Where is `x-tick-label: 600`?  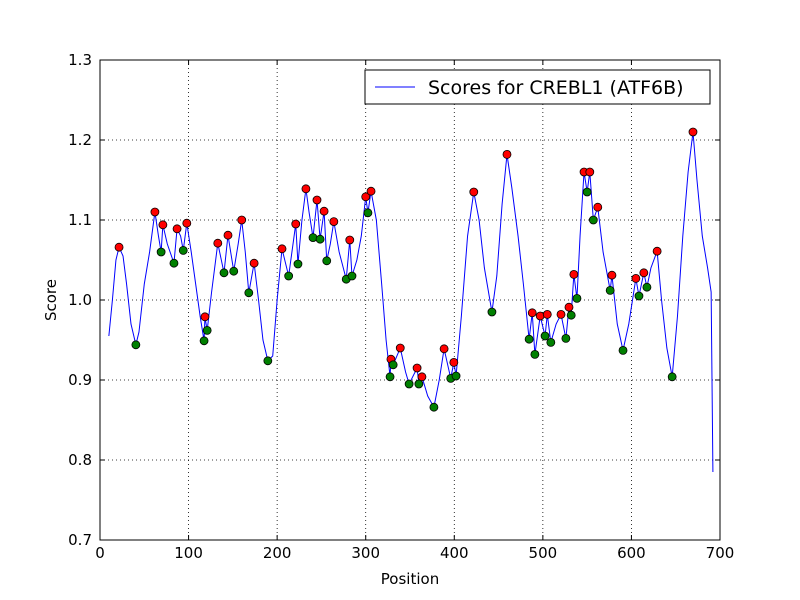 x-tick-label: 600 is located at coordinates (631, 553).